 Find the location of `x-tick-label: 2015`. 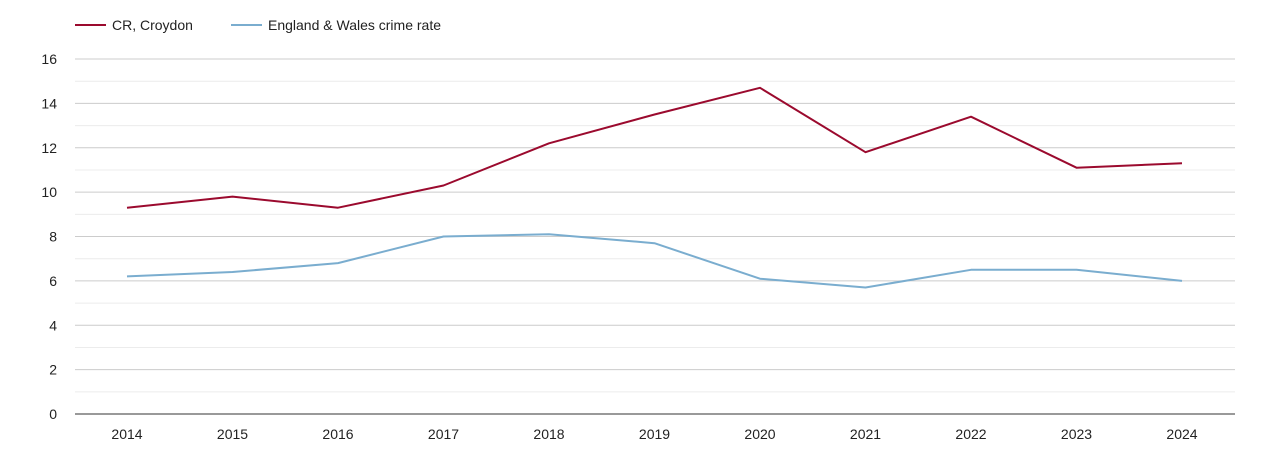

x-tick-label: 2015 is located at coordinates (232, 434).